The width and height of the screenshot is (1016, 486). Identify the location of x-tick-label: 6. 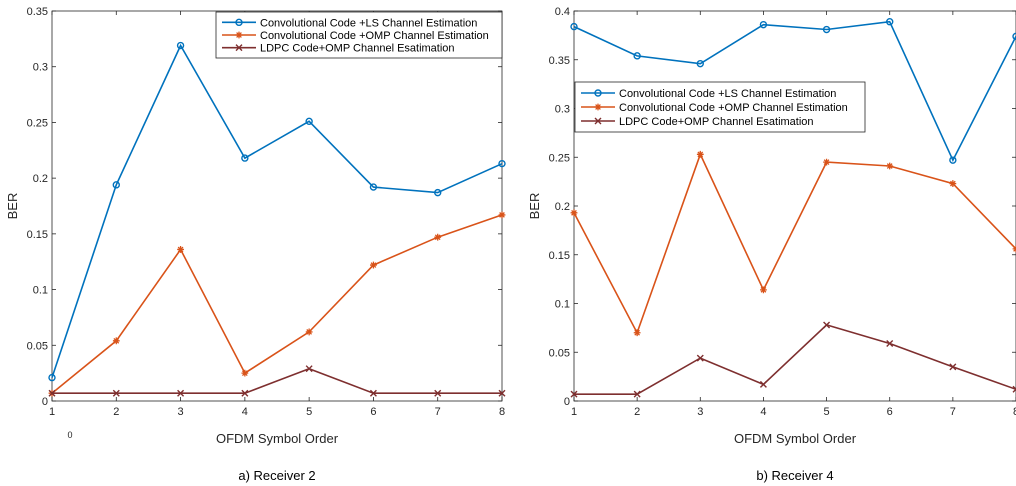
(373, 412).